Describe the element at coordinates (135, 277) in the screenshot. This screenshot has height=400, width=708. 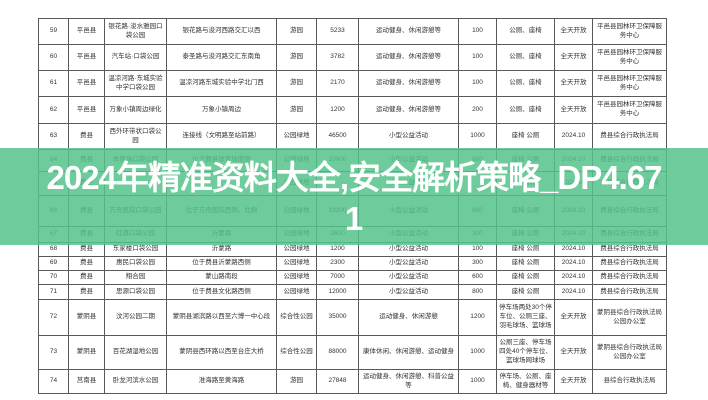
I see `table-cell: 翔合园` at that location.